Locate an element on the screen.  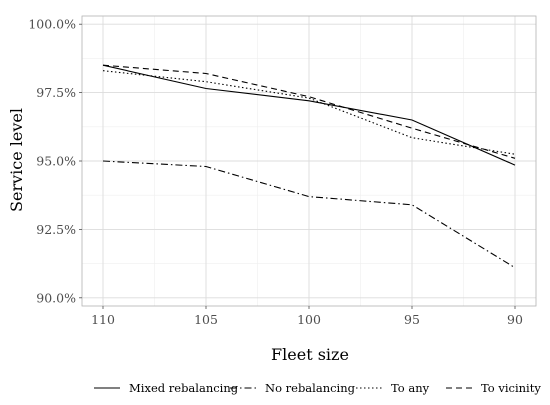
y-tick-label: 95.0% is located at coordinates (56, 161).